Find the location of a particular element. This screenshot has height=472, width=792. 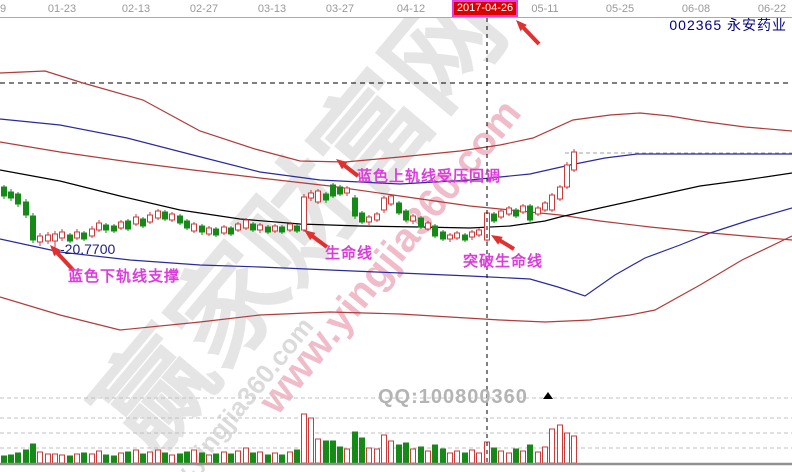

highlight-date-label: 2017-04-26 is located at coordinates (485, 8).